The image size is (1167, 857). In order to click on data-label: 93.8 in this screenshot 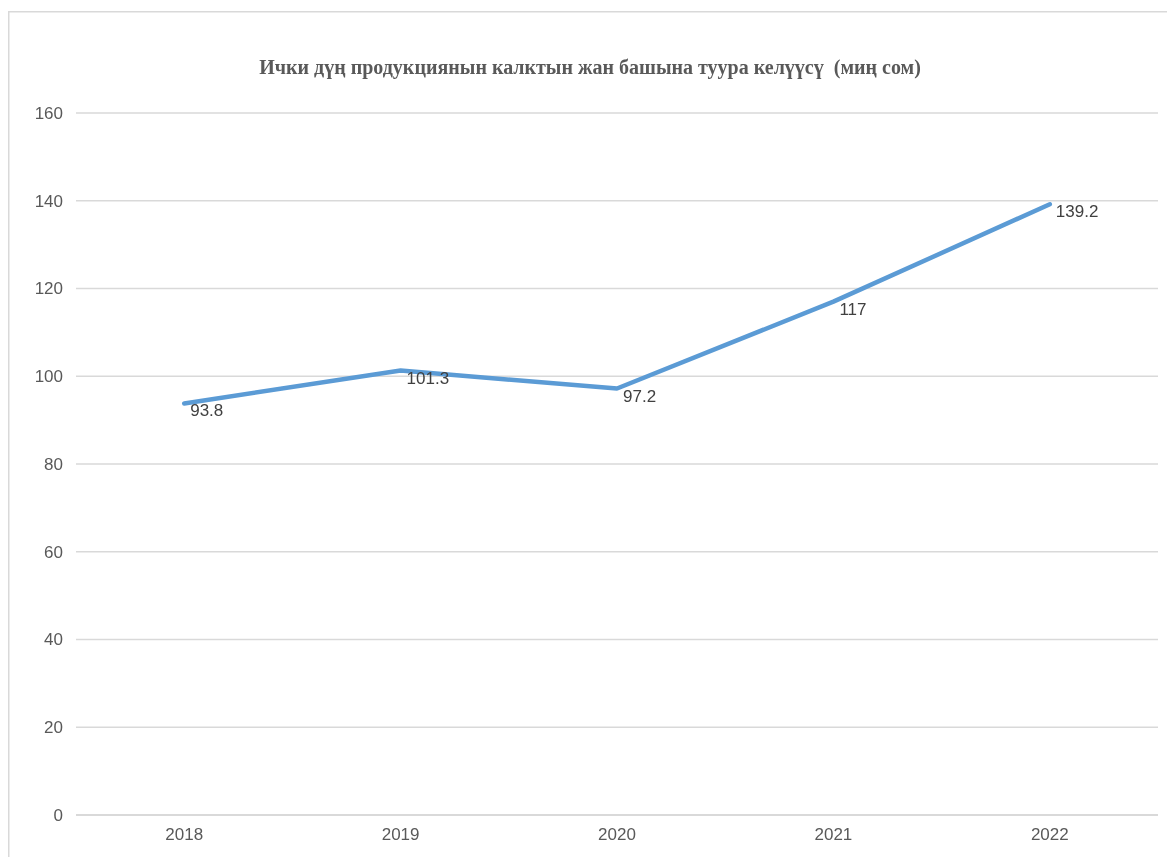, I will do `click(207, 411)`.